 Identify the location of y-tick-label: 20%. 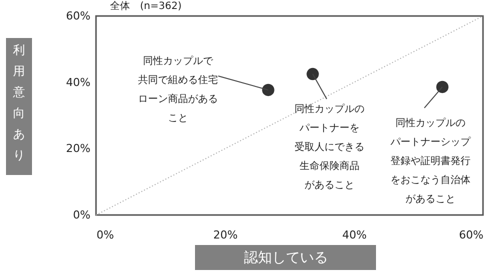
(78, 149).